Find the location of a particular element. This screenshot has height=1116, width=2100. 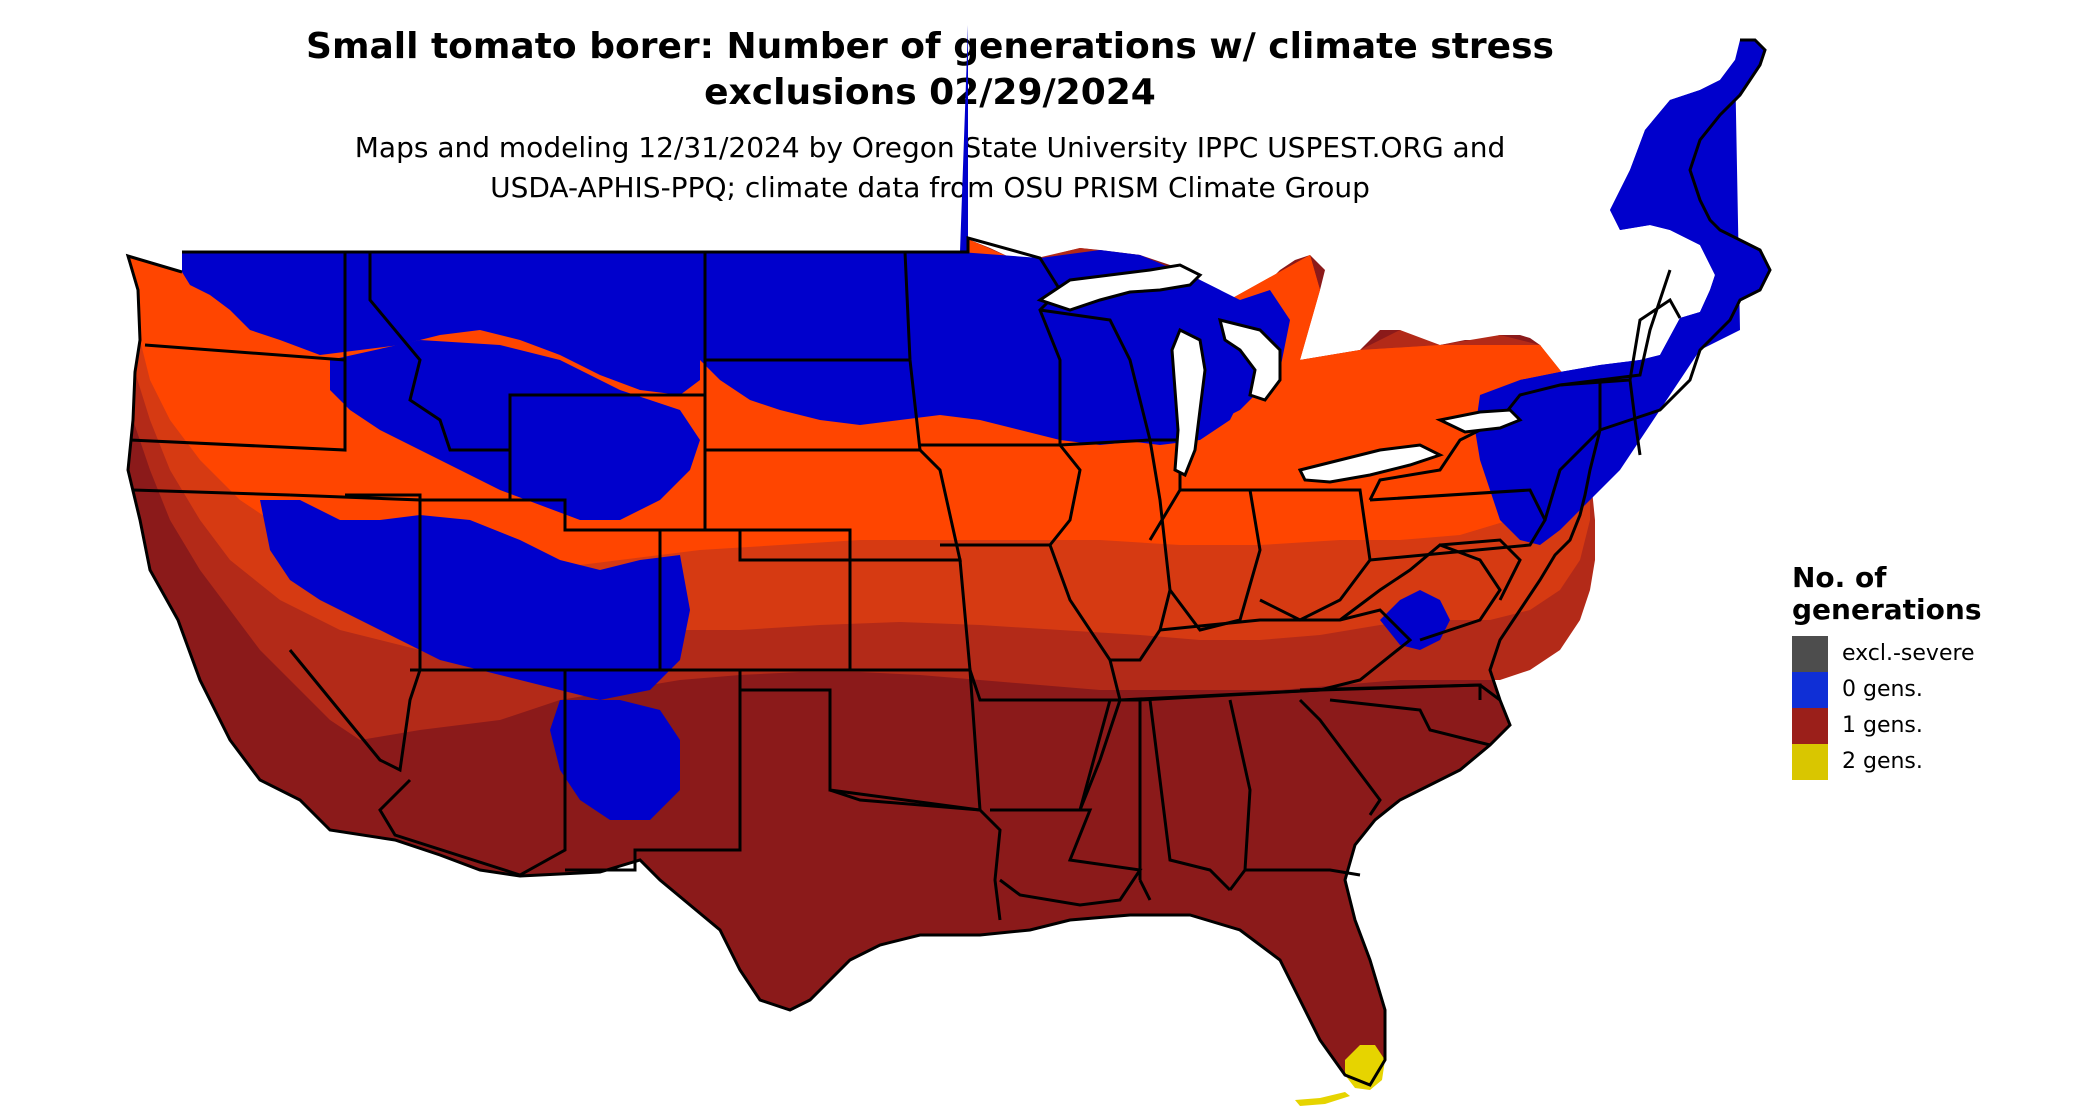

legend-label: 1 gens. is located at coordinates (1882, 725).